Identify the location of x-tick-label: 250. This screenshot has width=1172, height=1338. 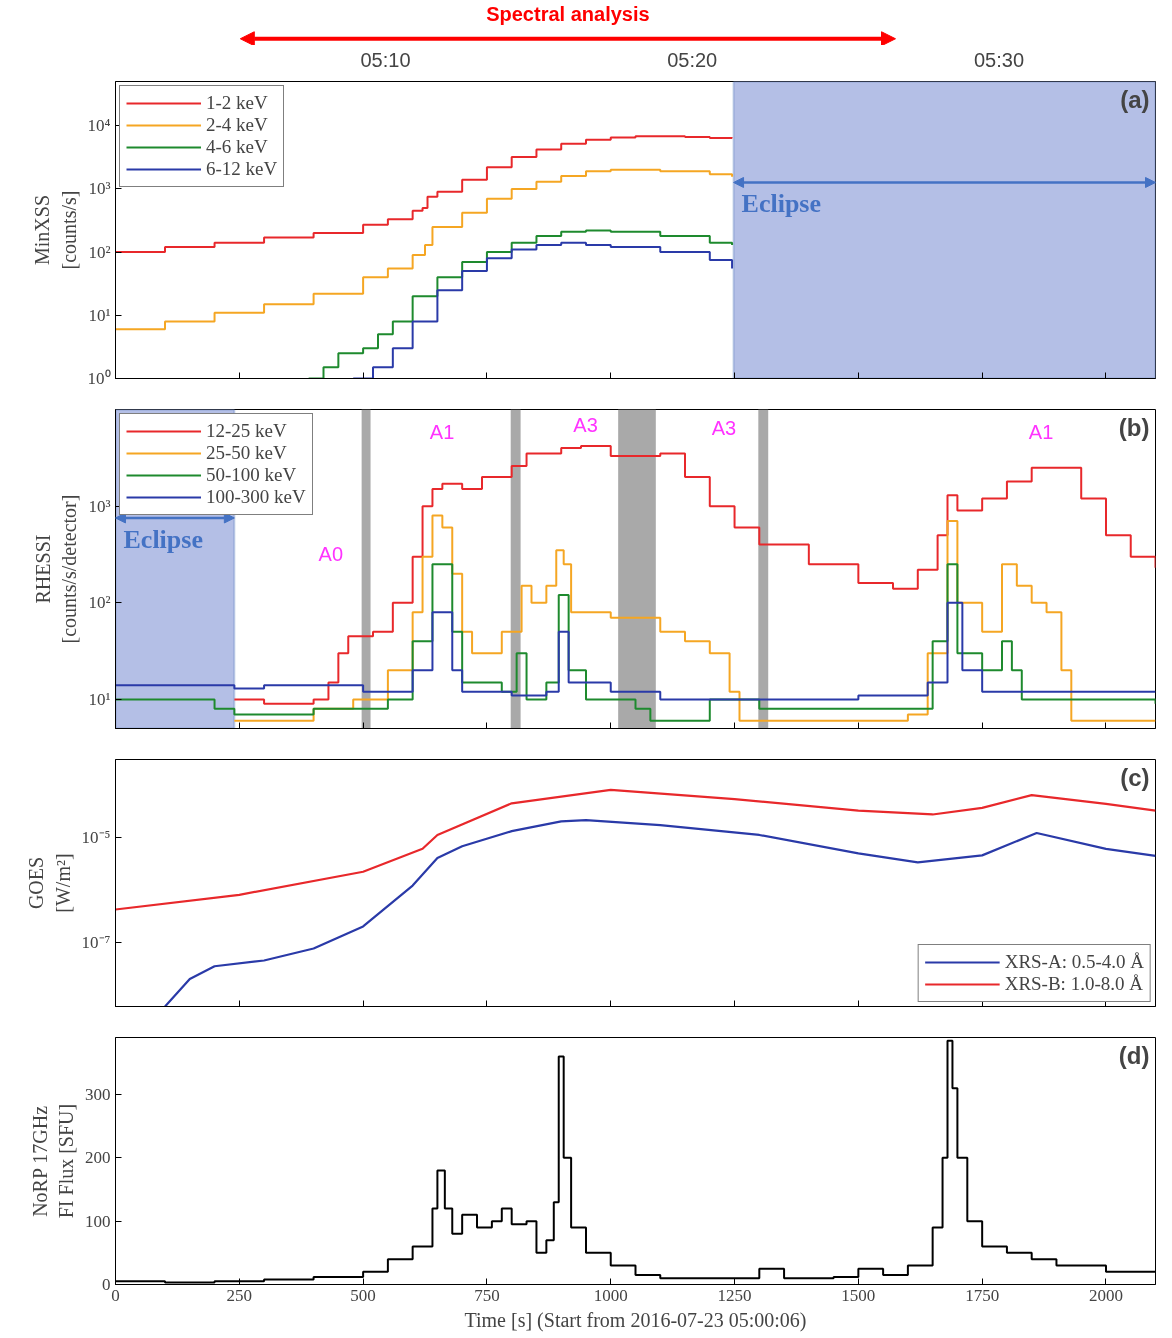
(239, 1295).